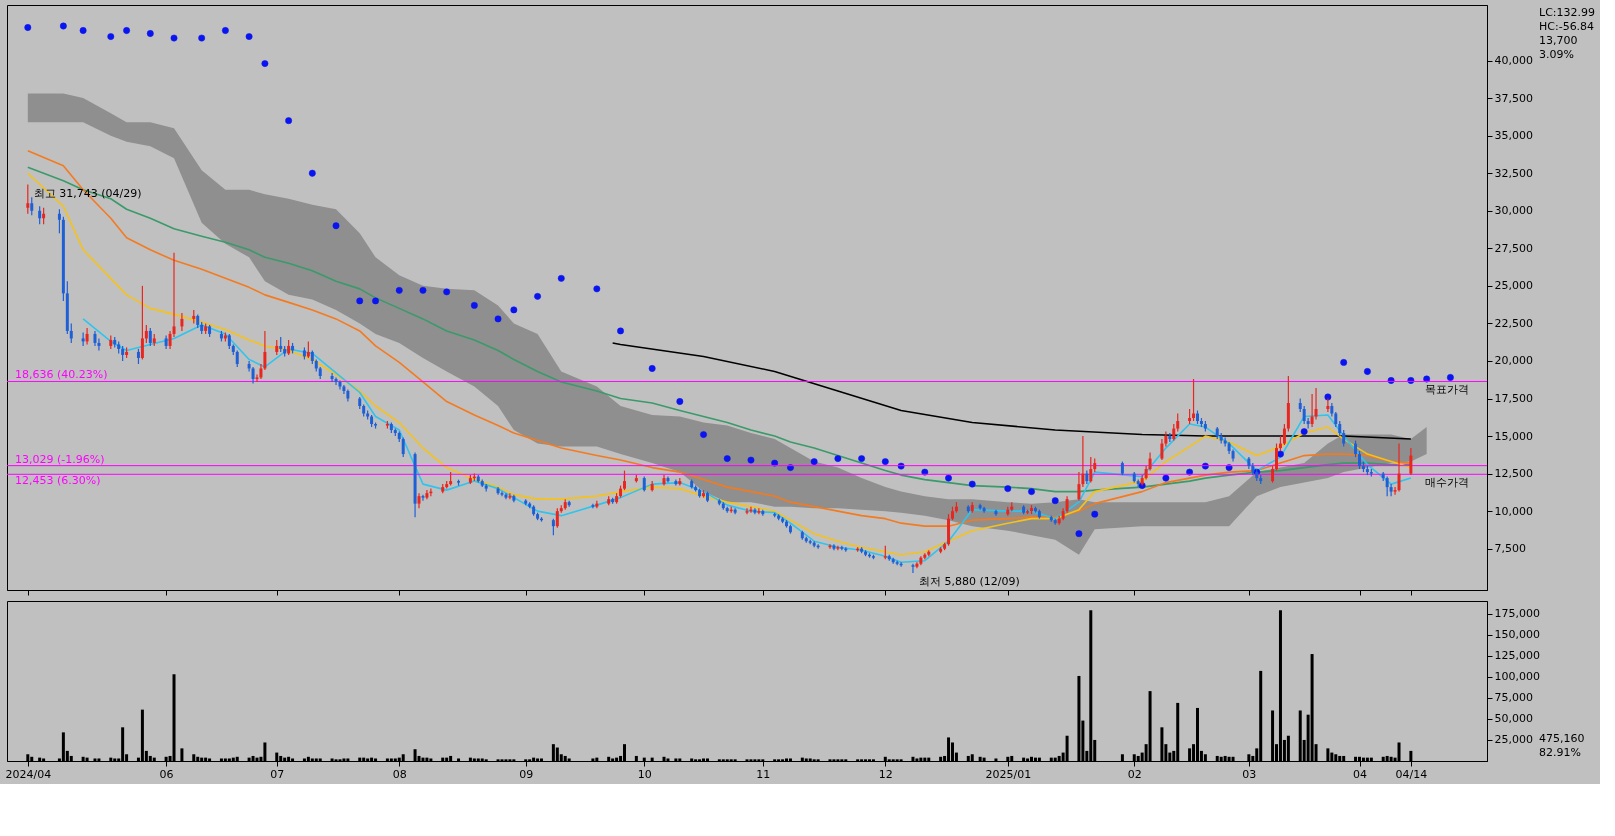  What do you see at coordinates (1513, 61) in the screenshot?
I see `y-tick-label: 40,000` at bounding box center [1513, 61].